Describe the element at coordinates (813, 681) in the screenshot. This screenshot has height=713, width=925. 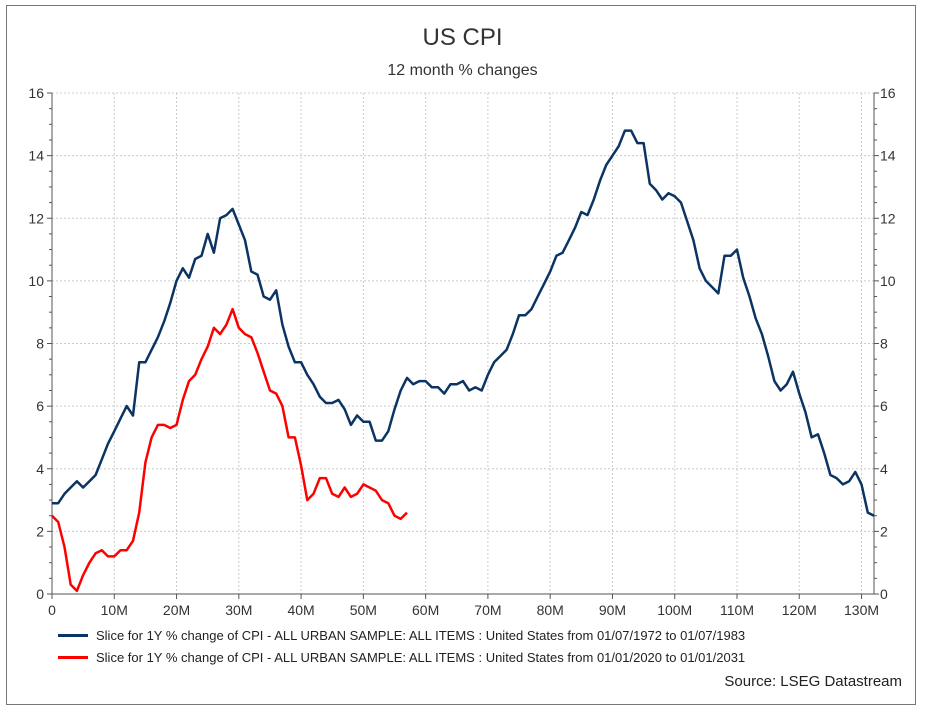
I see `source-note: Source: LSEG Datastream` at that location.